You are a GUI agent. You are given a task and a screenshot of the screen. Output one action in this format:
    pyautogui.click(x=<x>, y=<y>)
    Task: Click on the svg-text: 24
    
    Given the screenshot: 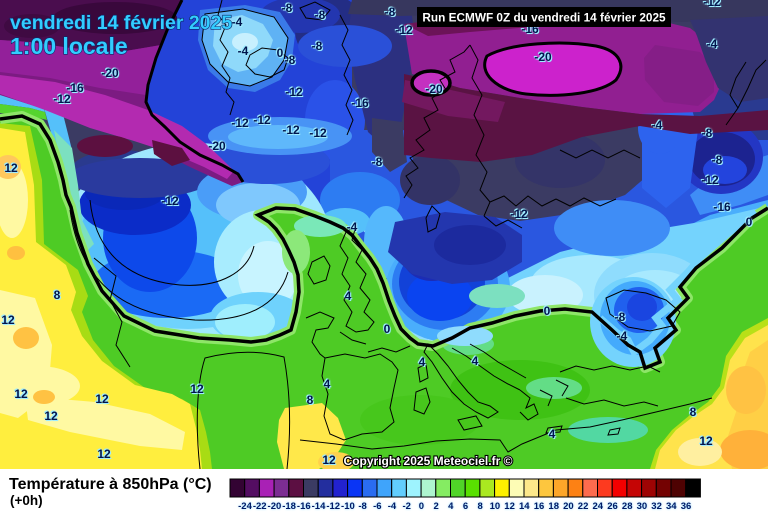 What is the action you would take?
    pyautogui.click(x=598, y=506)
    